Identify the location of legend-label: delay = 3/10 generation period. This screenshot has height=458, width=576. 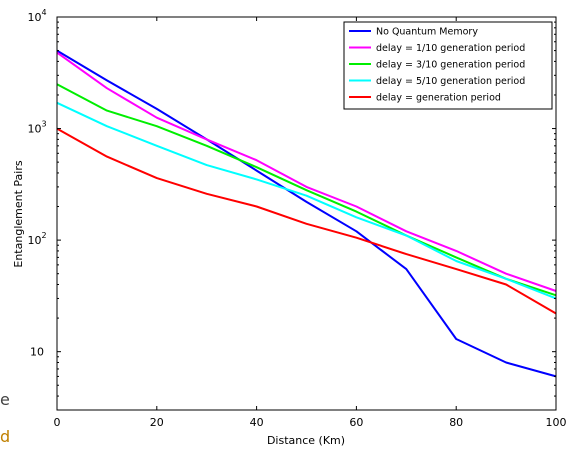
(450, 65).